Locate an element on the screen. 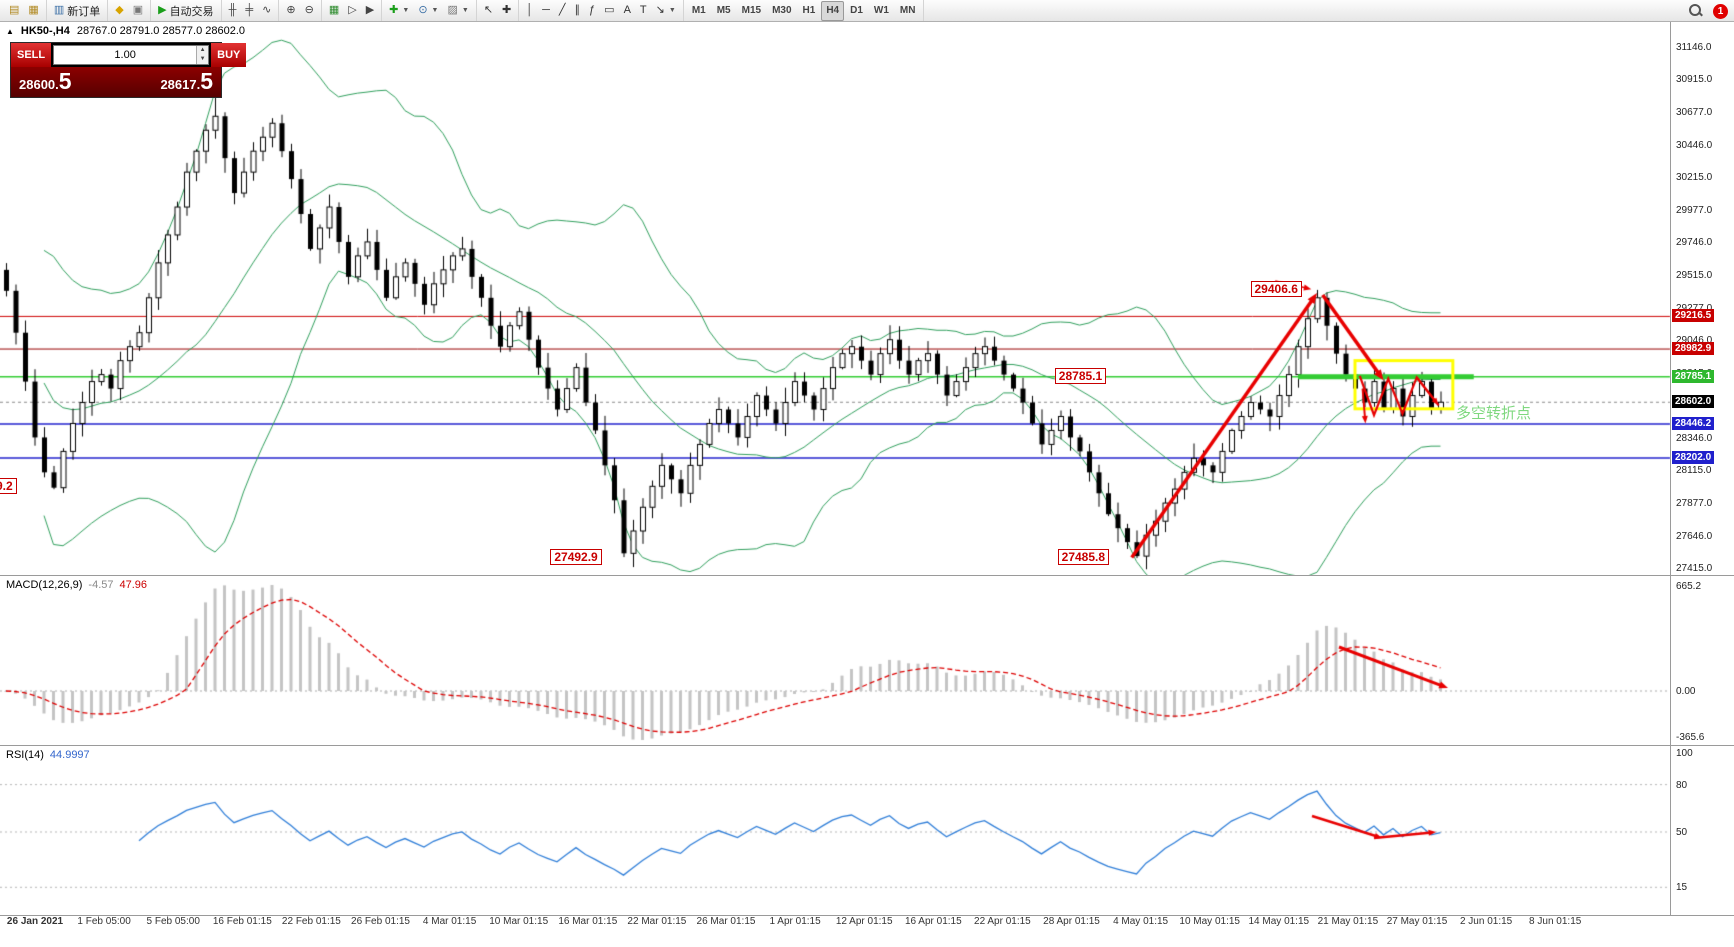 This screenshot has width=1734, height=947. price-tick: 30446.0 is located at coordinates (1694, 145).